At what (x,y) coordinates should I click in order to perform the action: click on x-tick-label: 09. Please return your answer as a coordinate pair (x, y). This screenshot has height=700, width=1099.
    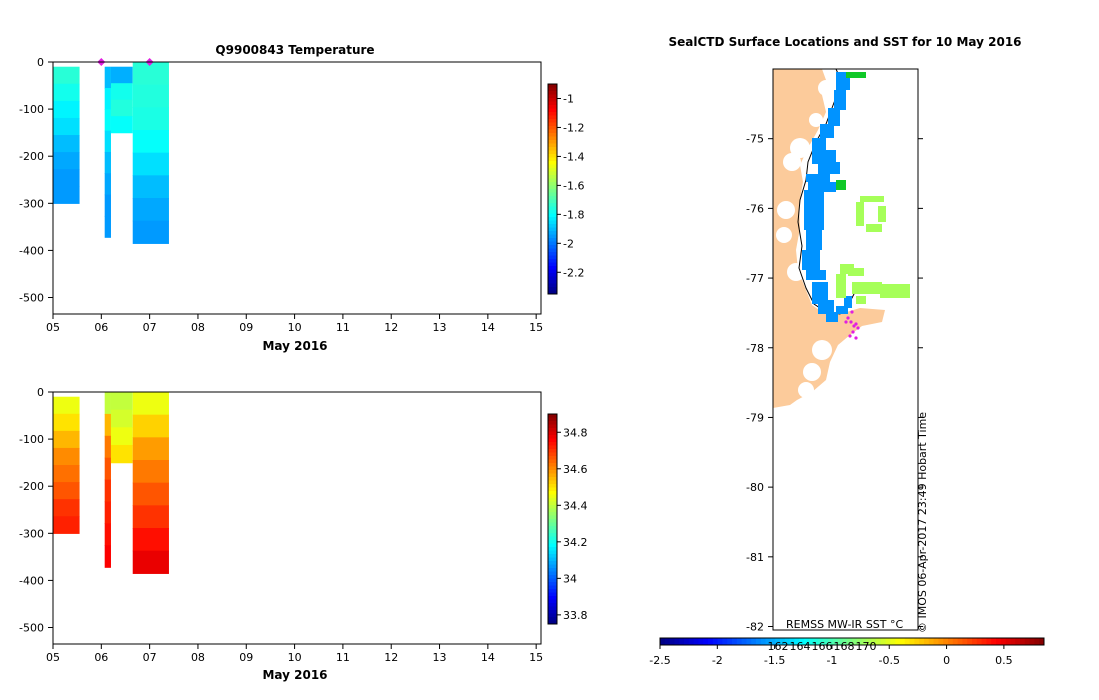
    Looking at the image, I should click on (246, 327).